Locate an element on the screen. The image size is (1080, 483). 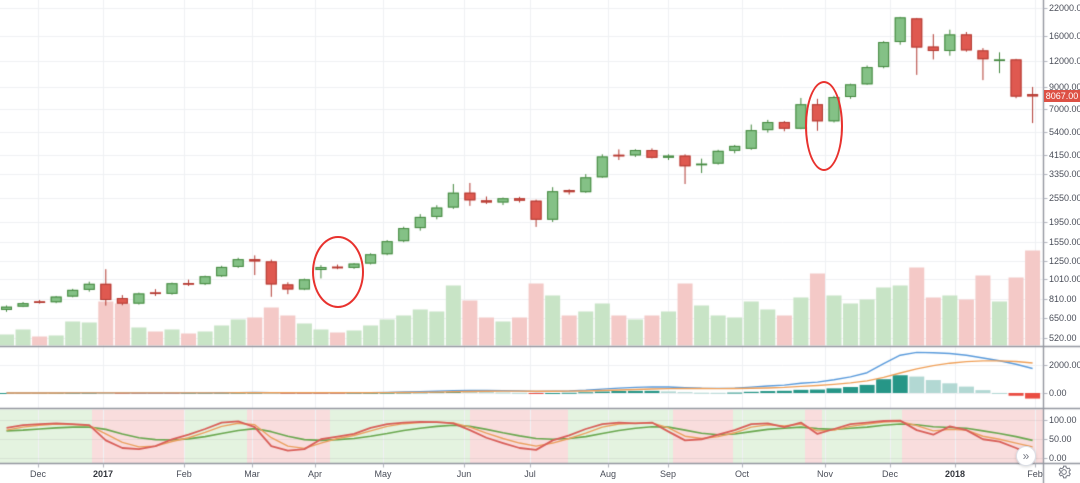
gear-icon is located at coordinates (1064, 473).